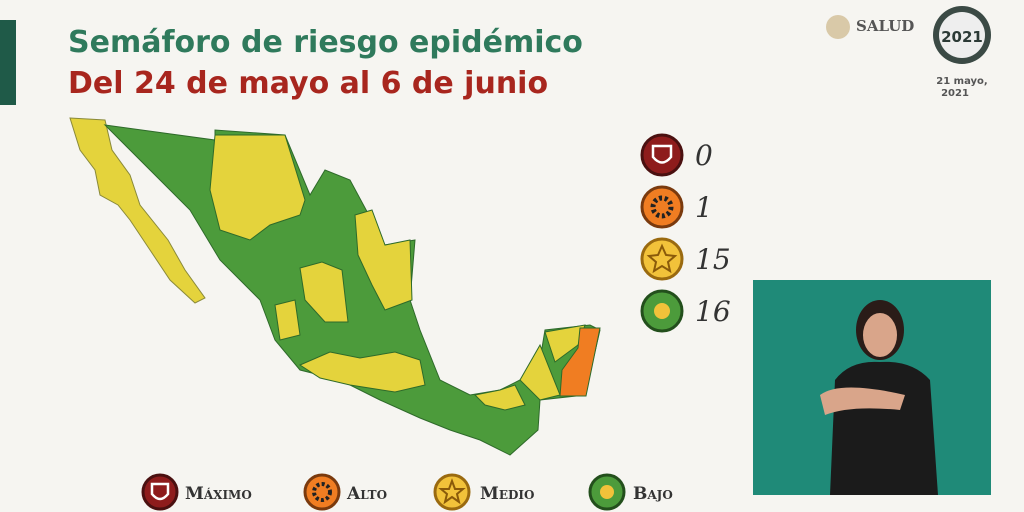 This screenshot has width=1024, height=512. Describe the element at coordinates (8, 62) in the screenshot. I see `accent-bar` at that location.